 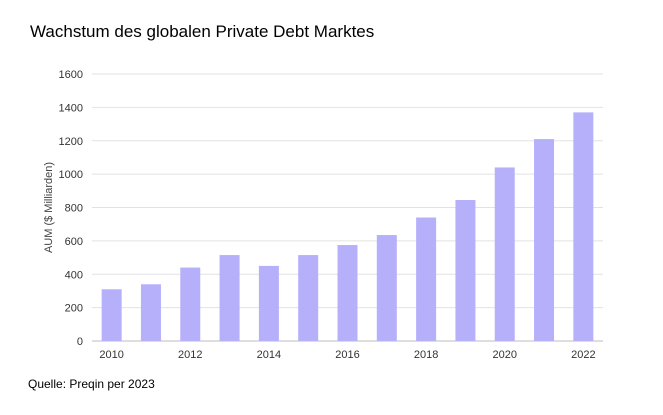 I want to click on bar-2020, so click(x=504, y=254).